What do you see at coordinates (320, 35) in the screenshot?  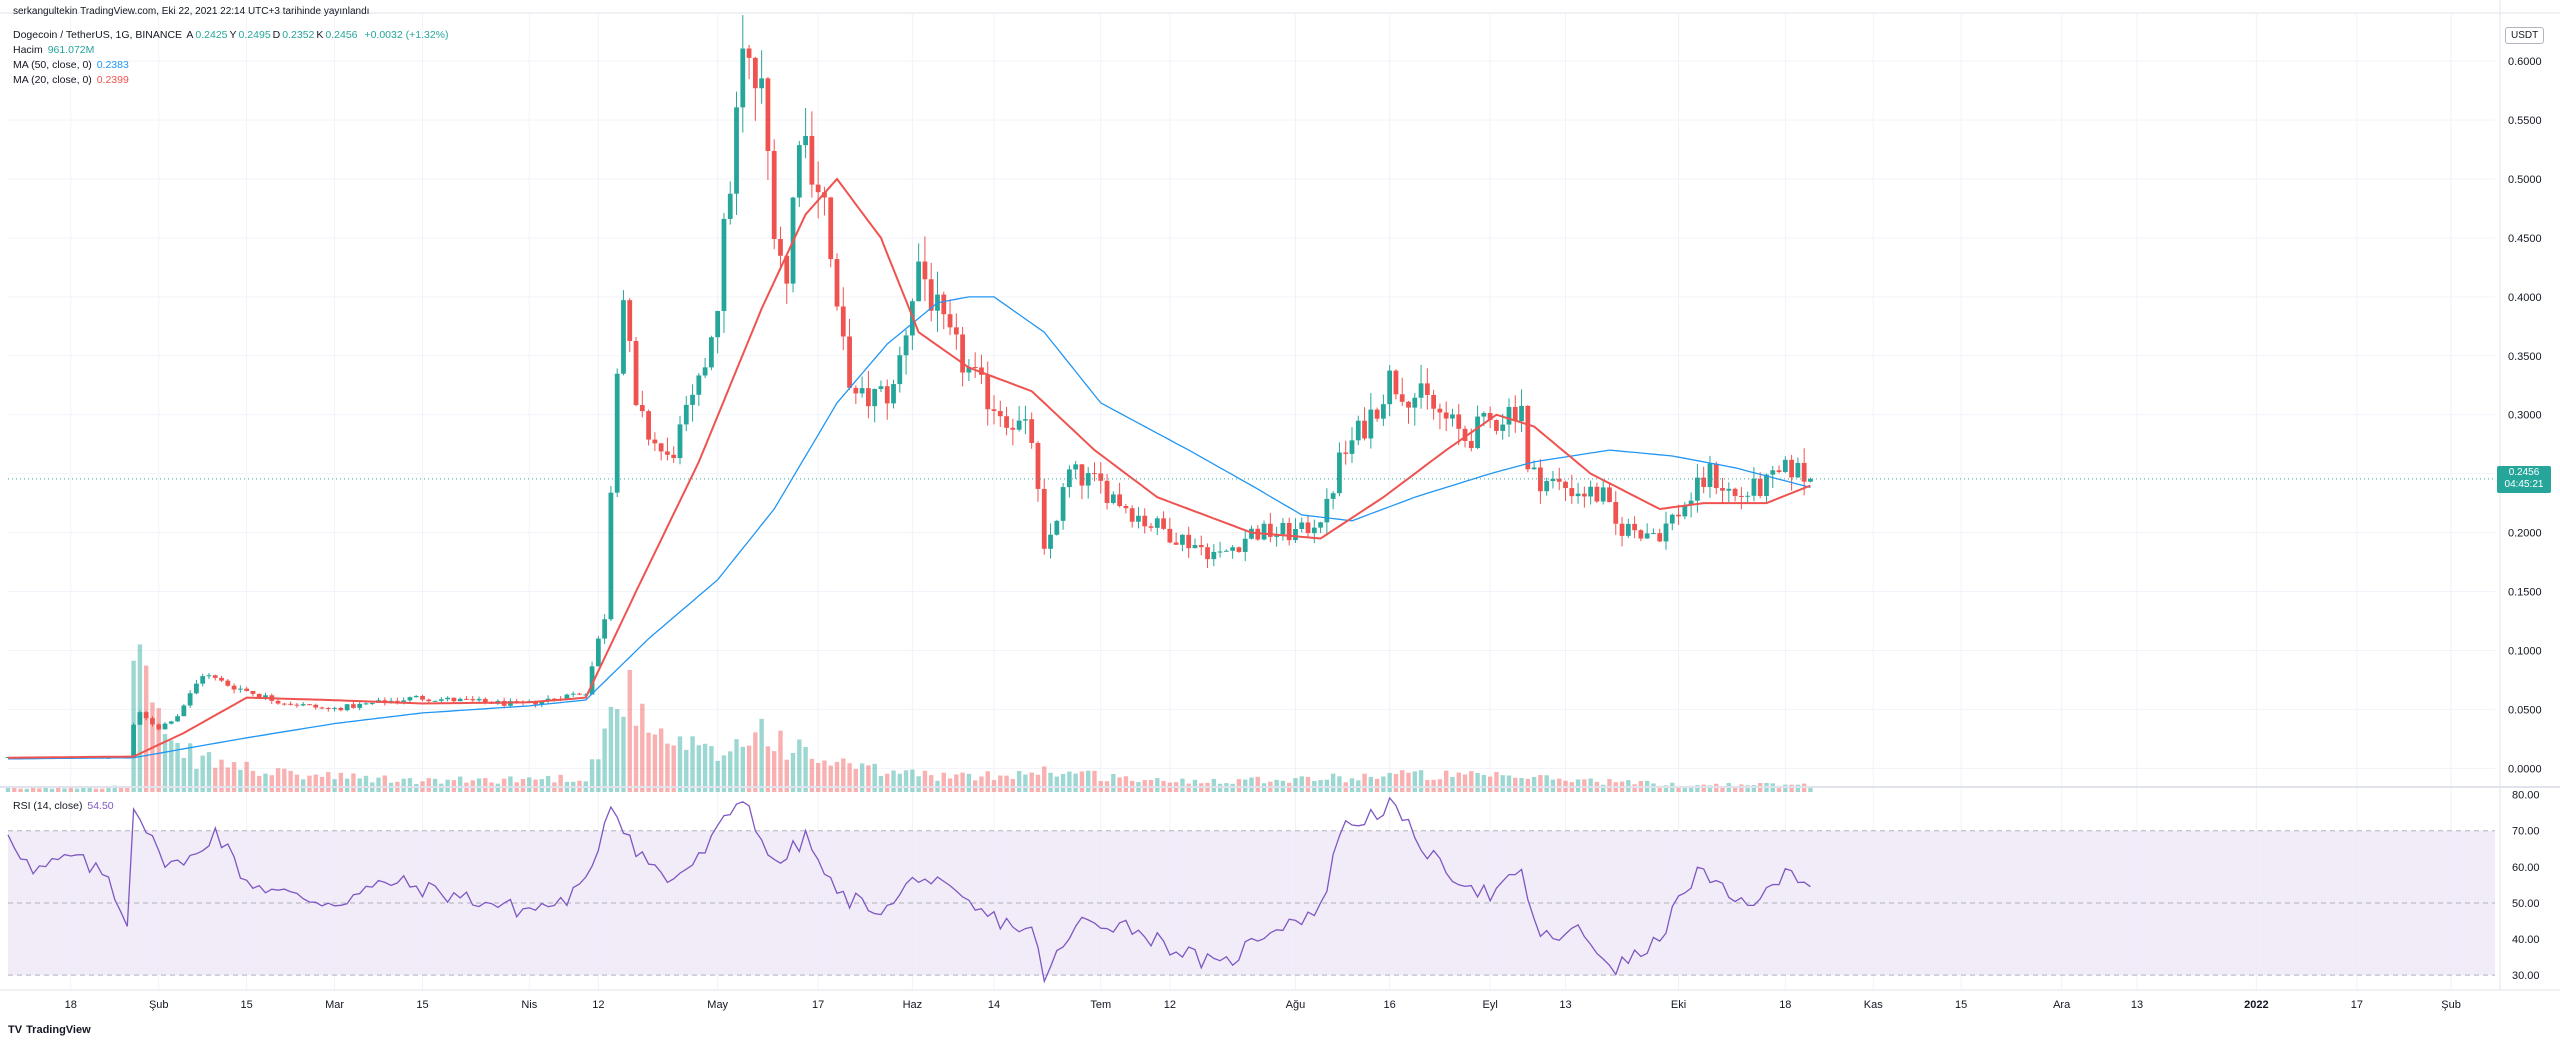 I see `ohlc-key: K` at bounding box center [320, 35].